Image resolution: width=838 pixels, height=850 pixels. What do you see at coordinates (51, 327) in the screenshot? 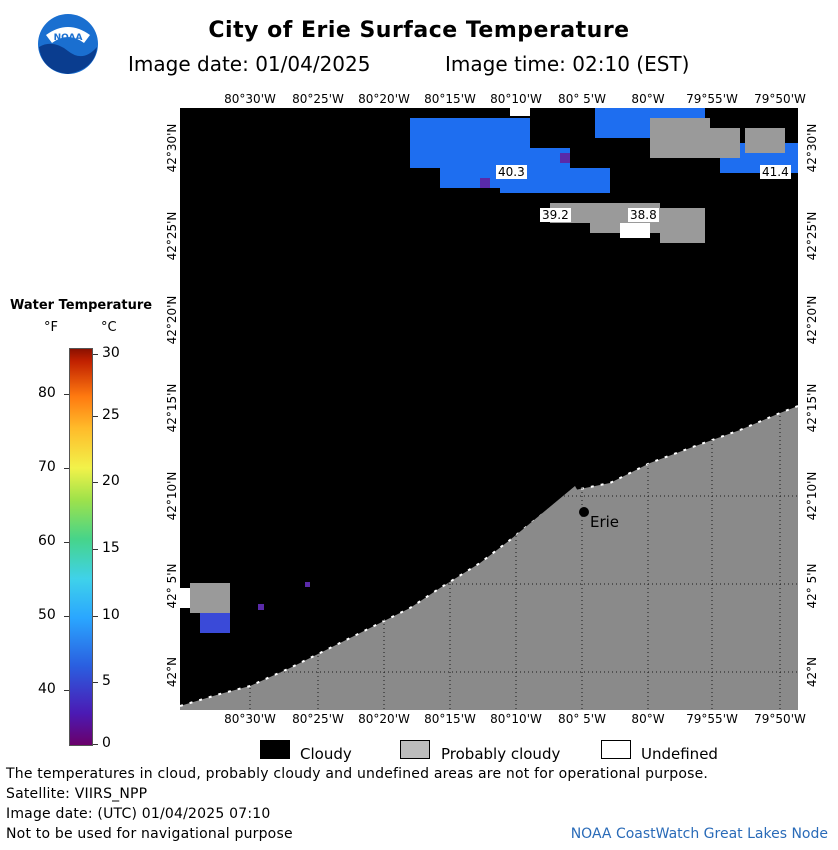
I see `unit-fahrenheit: °F` at bounding box center [51, 327].